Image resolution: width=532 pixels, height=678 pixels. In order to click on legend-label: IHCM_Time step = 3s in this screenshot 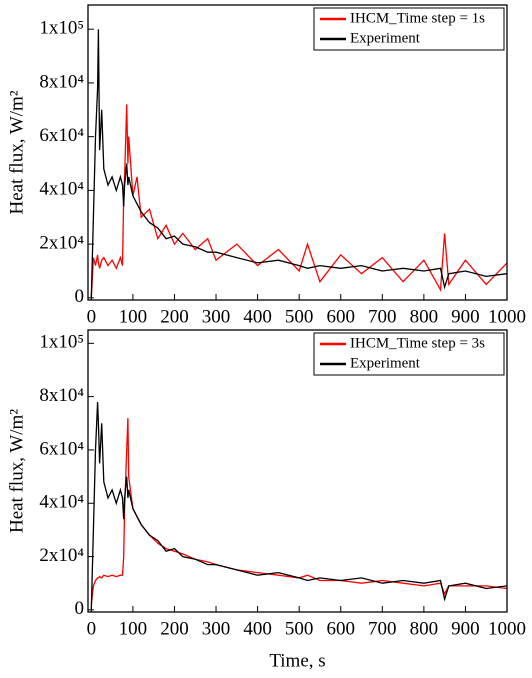, I will do `click(417, 343)`.